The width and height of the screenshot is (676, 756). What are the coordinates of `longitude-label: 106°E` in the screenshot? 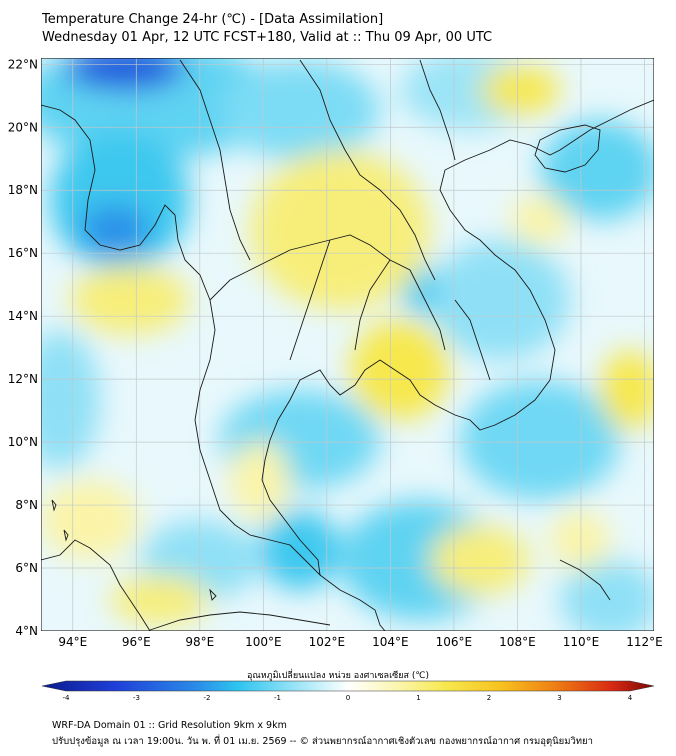 It's located at (454, 642).